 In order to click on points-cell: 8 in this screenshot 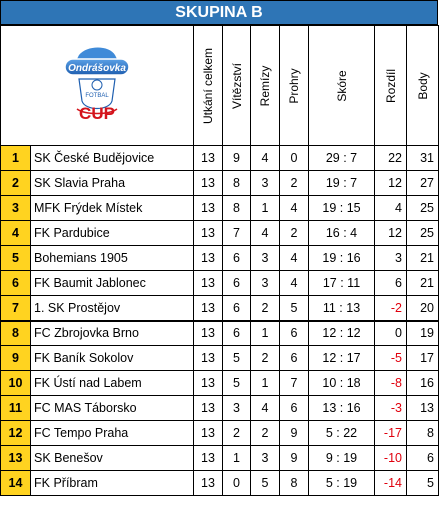, I will do `click(422, 433)`.